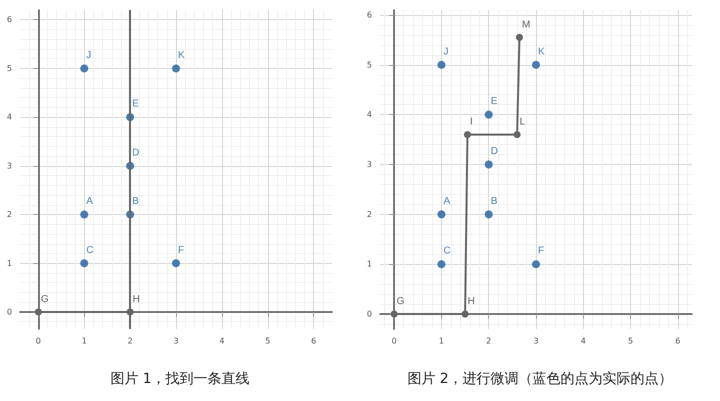  I want to click on data-label: L, so click(523, 122).